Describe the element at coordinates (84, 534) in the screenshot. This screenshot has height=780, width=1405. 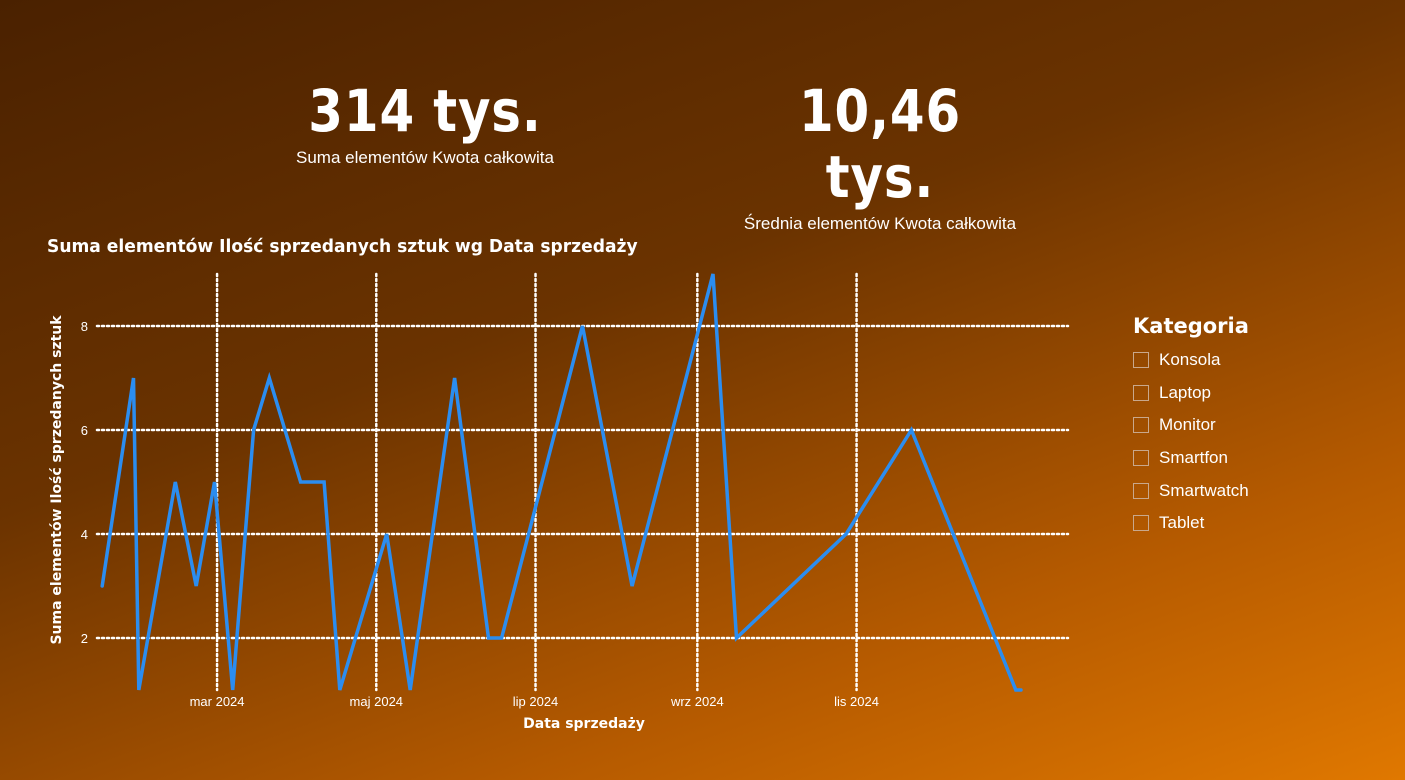
I see `y-tick-label: 4` at that location.